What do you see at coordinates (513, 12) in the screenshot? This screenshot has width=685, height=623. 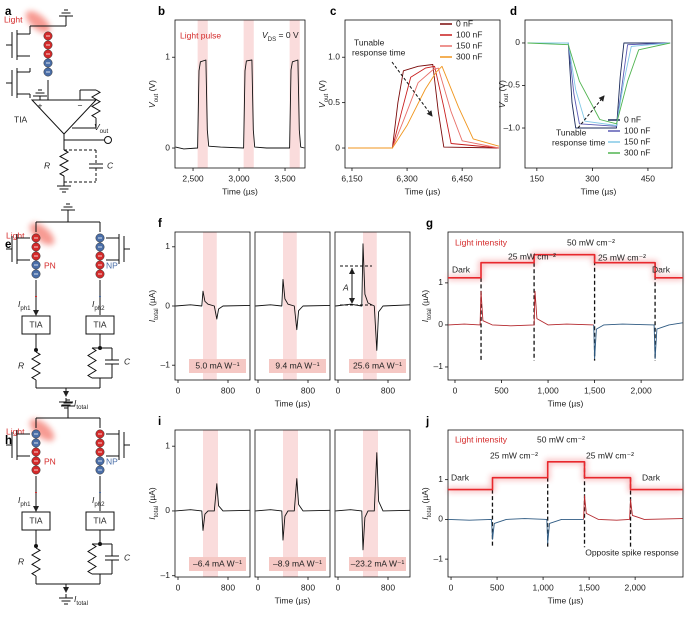 I see `panel-label: d` at bounding box center [513, 12].